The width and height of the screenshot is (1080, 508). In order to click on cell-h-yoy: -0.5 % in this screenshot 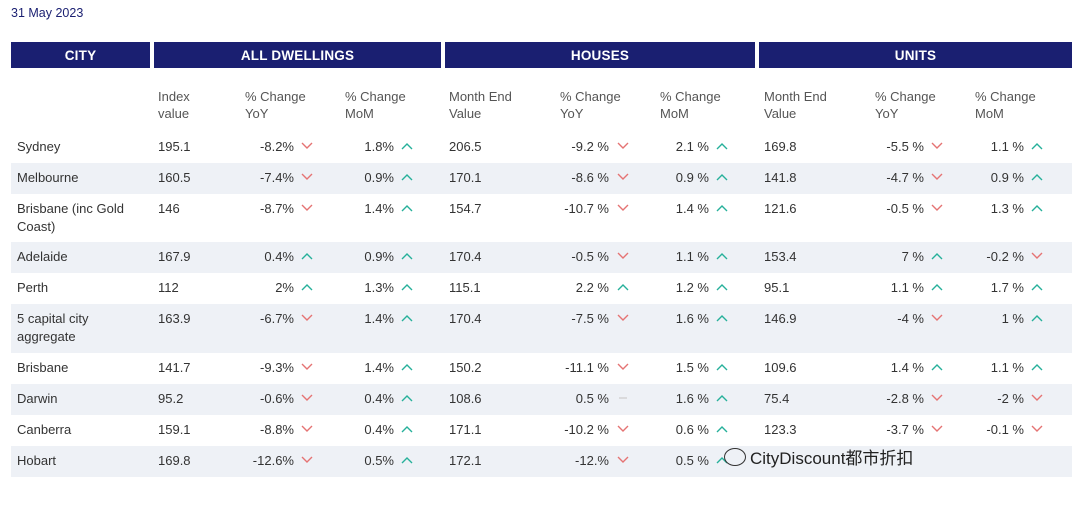, I will do `click(590, 256)`.